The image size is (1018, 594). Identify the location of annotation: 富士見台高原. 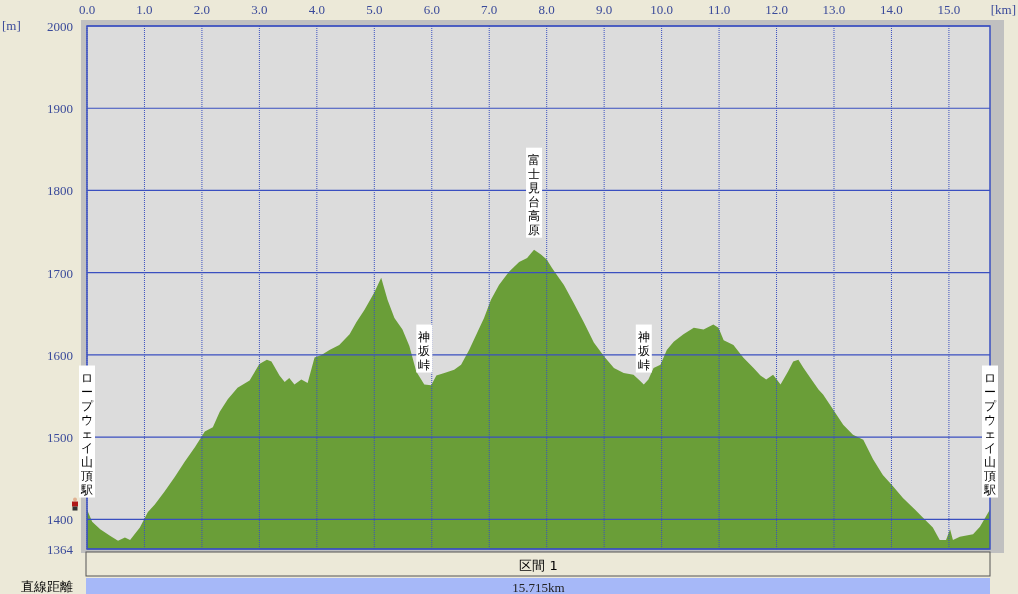
(534, 194).